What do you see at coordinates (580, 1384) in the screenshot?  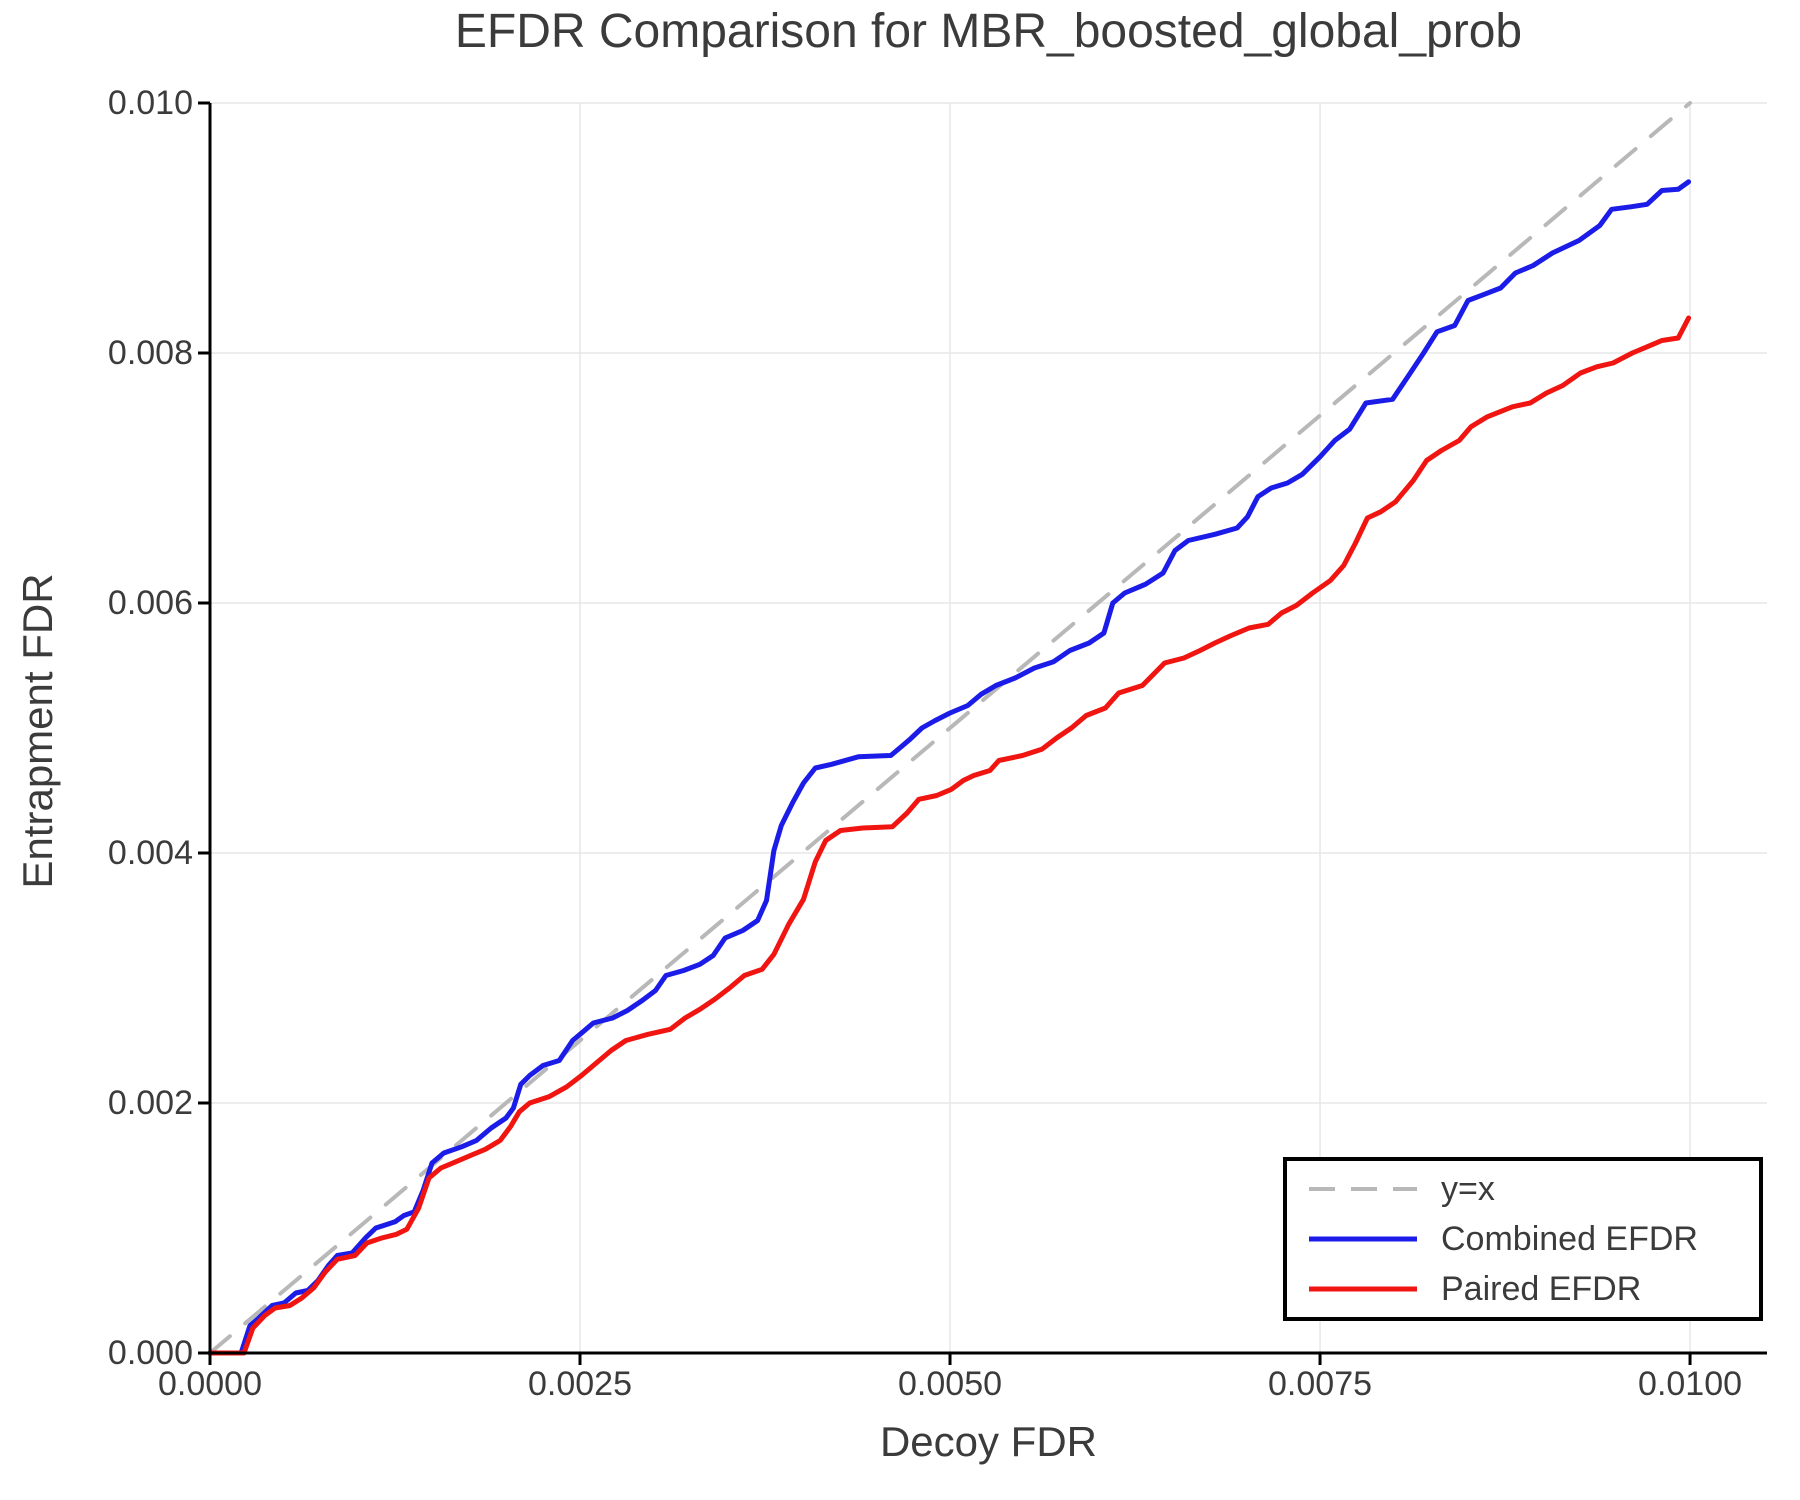 I see `x-tick-label: 0.0025` at bounding box center [580, 1384].